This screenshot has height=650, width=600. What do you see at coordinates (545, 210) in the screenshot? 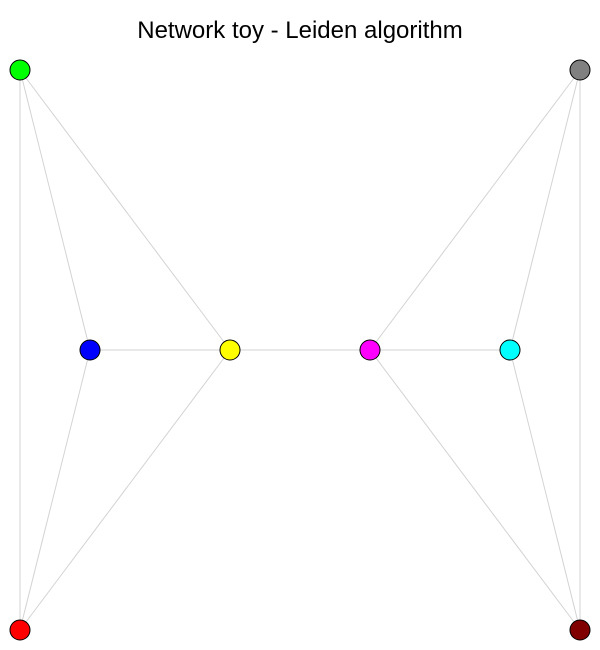
I see `edge-gray-cyan` at bounding box center [545, 210].